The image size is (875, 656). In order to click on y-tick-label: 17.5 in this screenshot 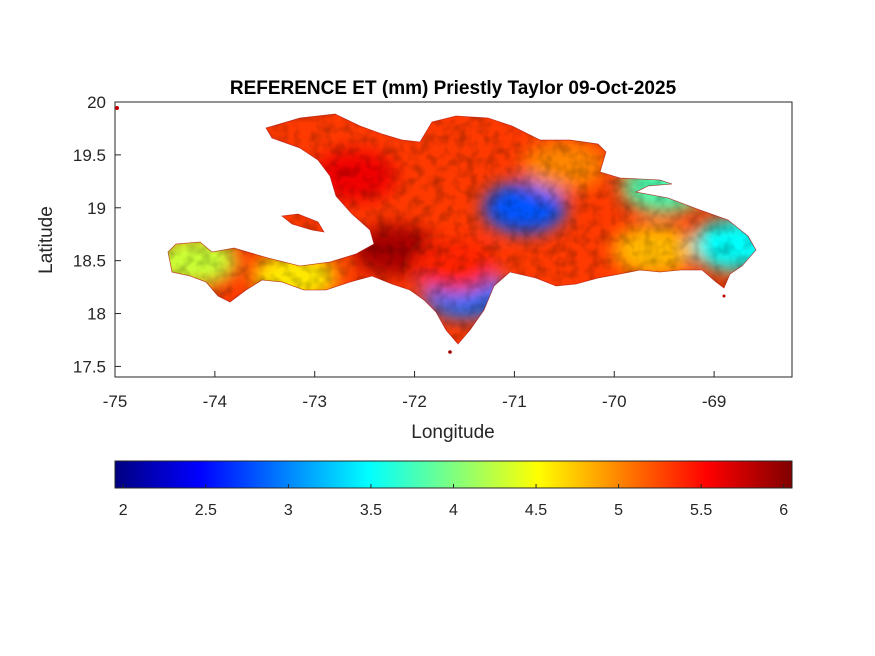, I will do `click(89, 366)`.